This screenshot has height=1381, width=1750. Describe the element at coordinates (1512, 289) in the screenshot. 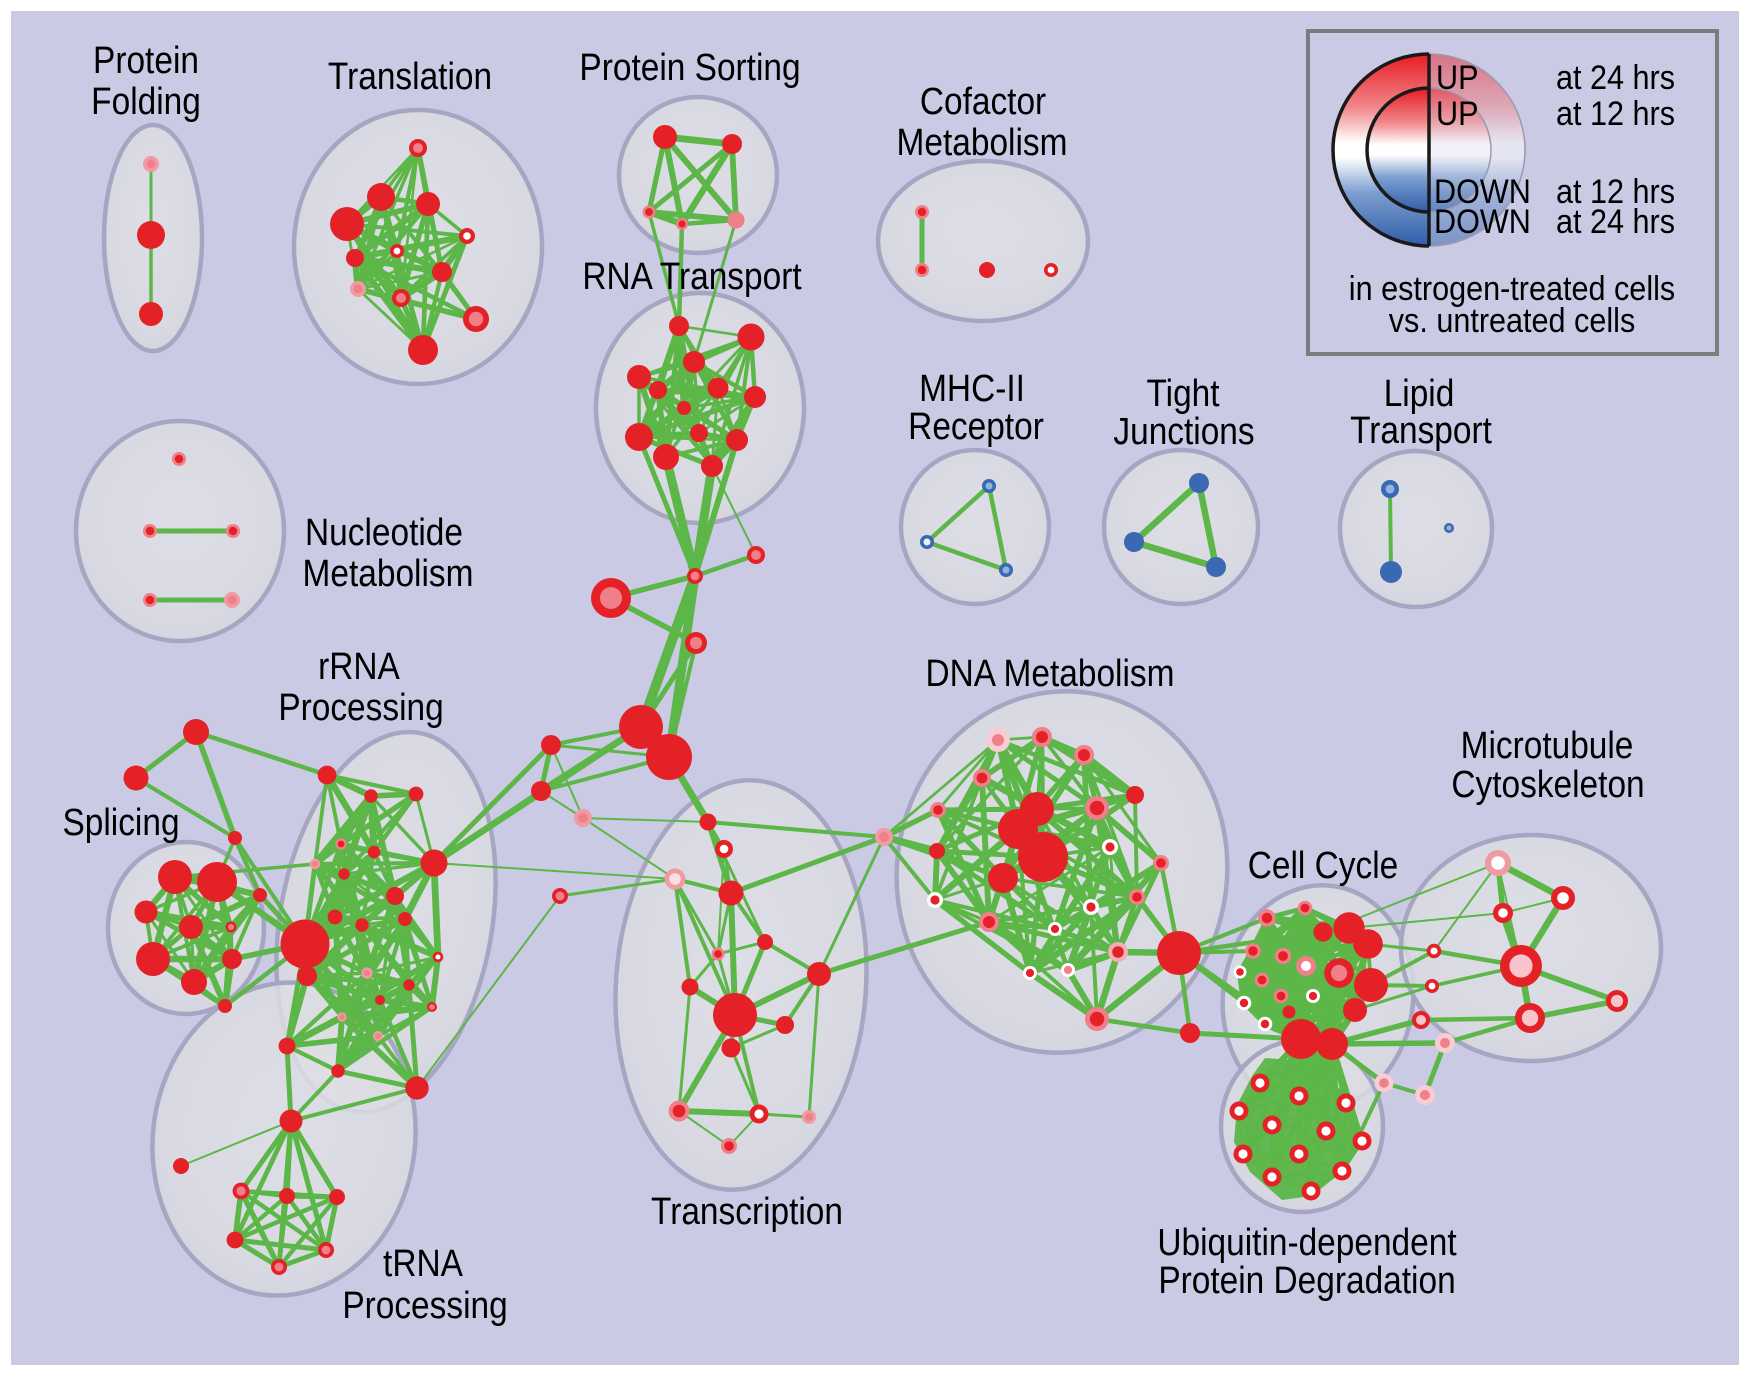

I see `svg-text: in estrogen-treated cells` at that location.